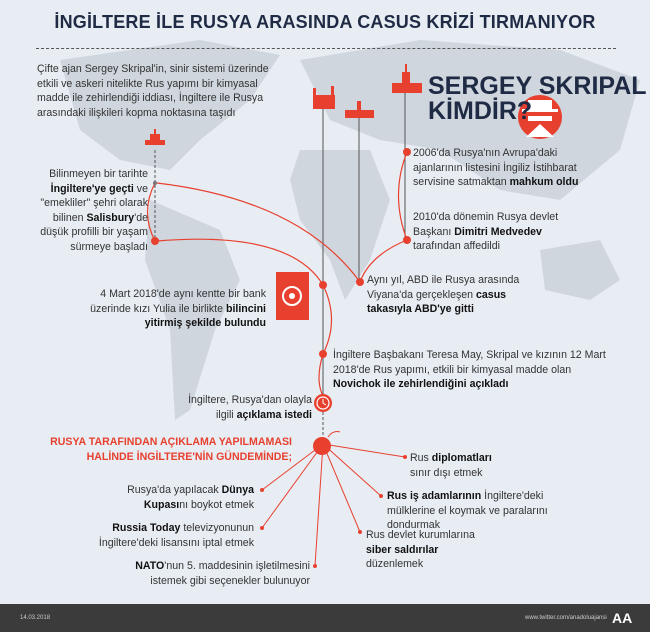  What do you see at coordinates (622, 618) in the screenshot?
I see `aa-logo: AA` at bounding box center [622, 618].